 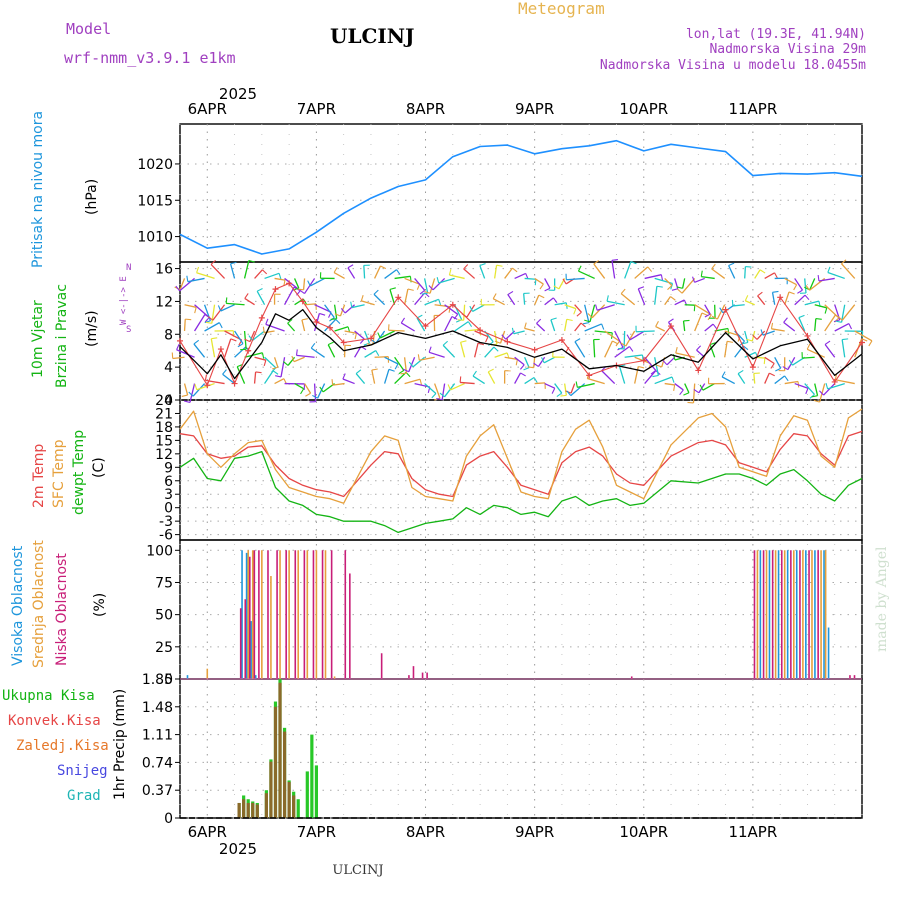 I want to click on y-tick-label: 3, so click(x=168, y=495).